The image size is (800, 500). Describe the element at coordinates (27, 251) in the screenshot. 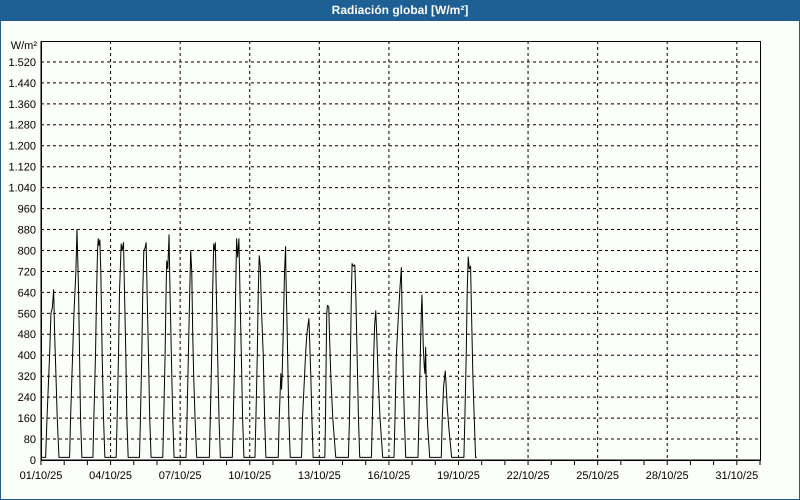

I see `y-tick-label: 800` at that location.